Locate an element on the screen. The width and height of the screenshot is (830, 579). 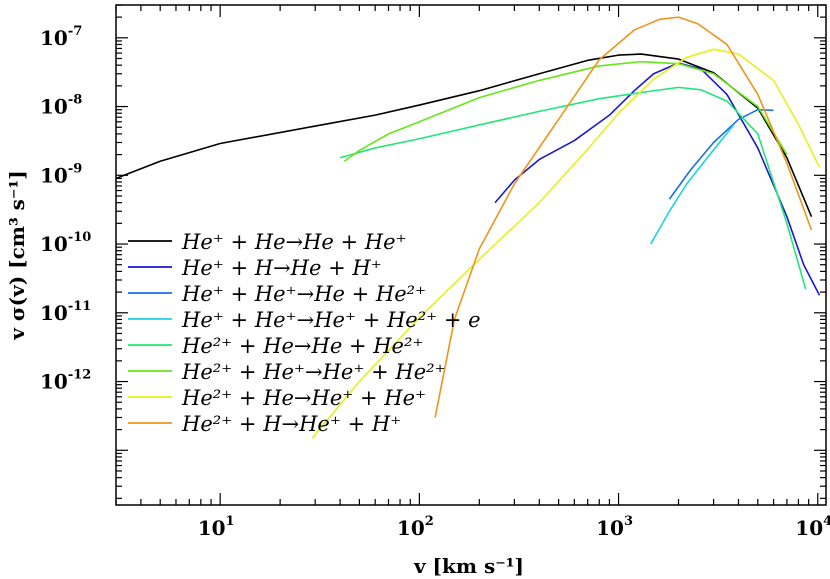
x-tick-label: 104 is located at coordinates (812, 527).